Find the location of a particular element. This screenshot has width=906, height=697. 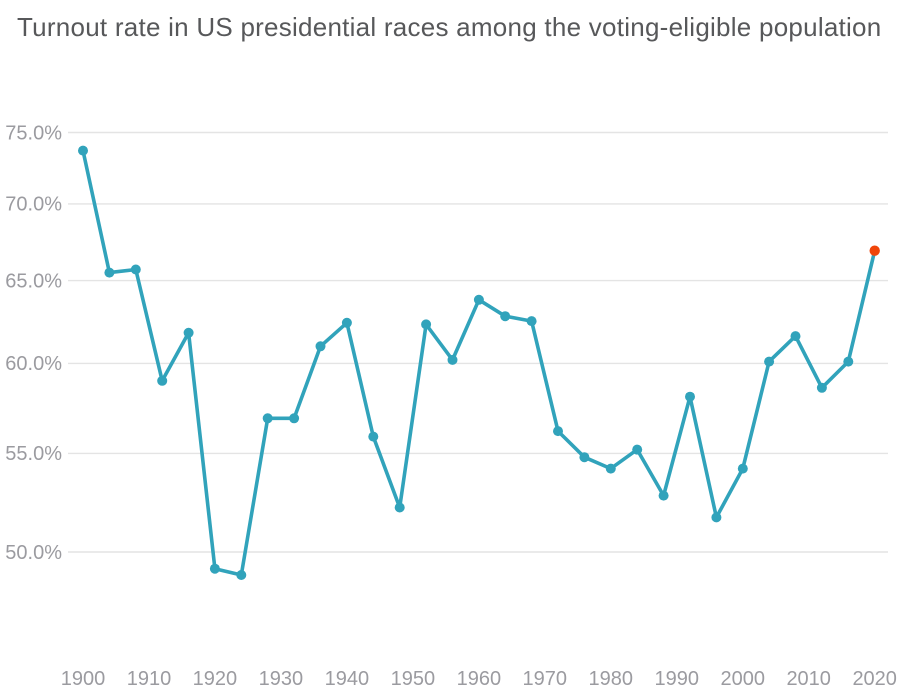

svg-text: 1950 is located at coordinates (413, 679).